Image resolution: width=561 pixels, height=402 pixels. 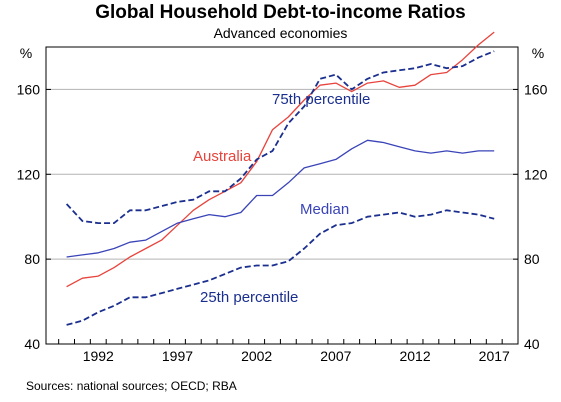 I want to click on series-label-median: Median, so click(x=324, y=209).